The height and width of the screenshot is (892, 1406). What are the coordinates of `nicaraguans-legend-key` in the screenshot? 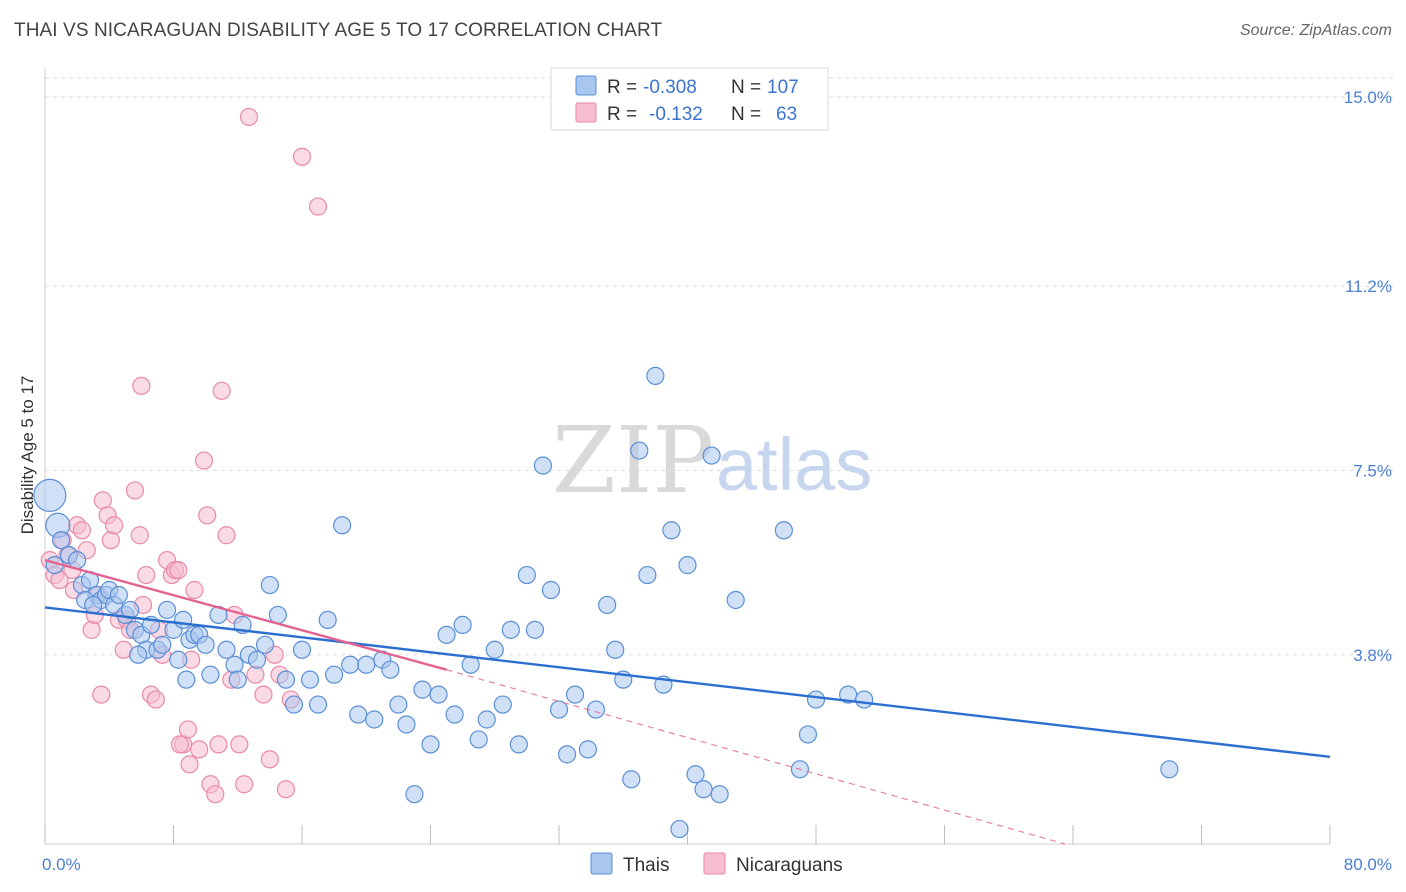 It's located at (714, 863).